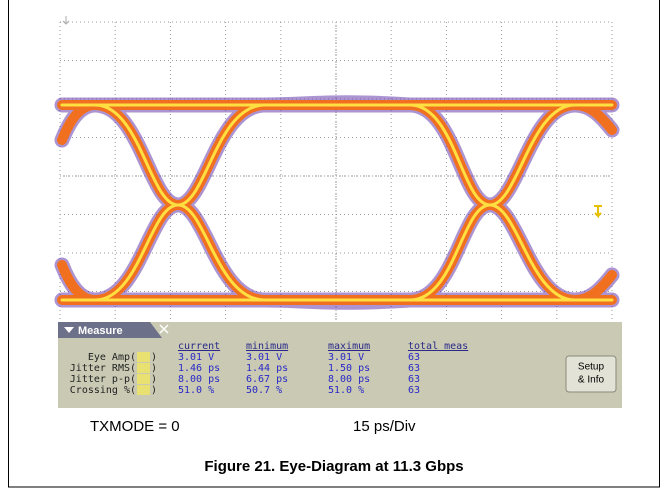 This screenshot has width=668, height=493. Describe the element at coordinates (349, 368) in the screenshot. I see `cell-value: 1.50 ps` at that location.